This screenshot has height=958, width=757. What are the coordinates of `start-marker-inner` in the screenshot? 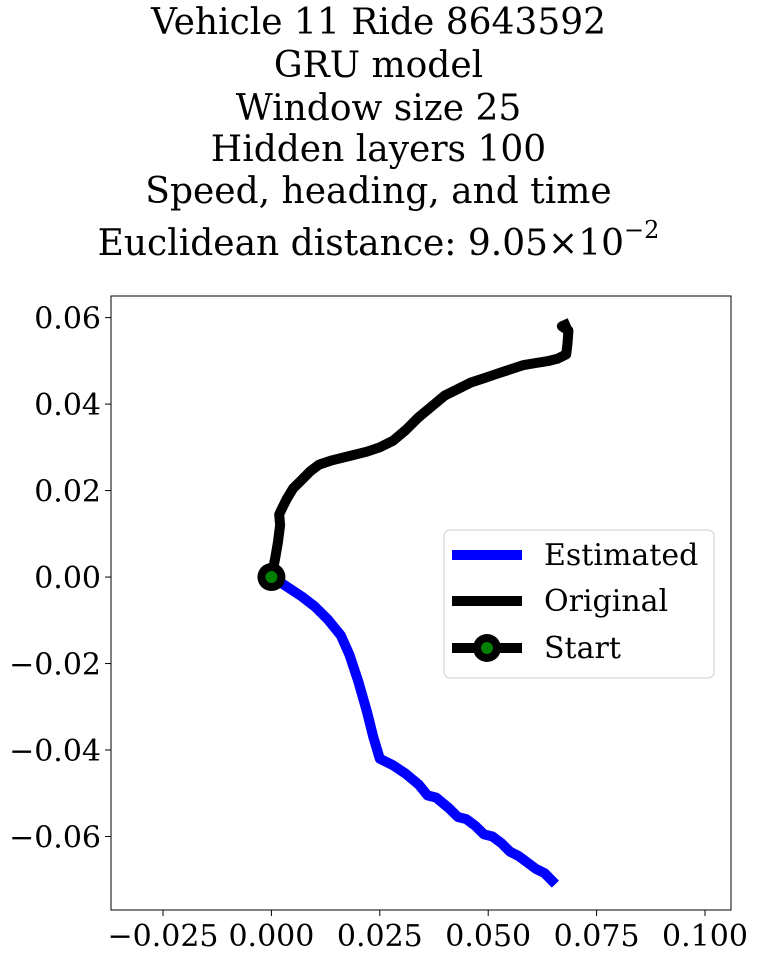 It's located at (271, 577).